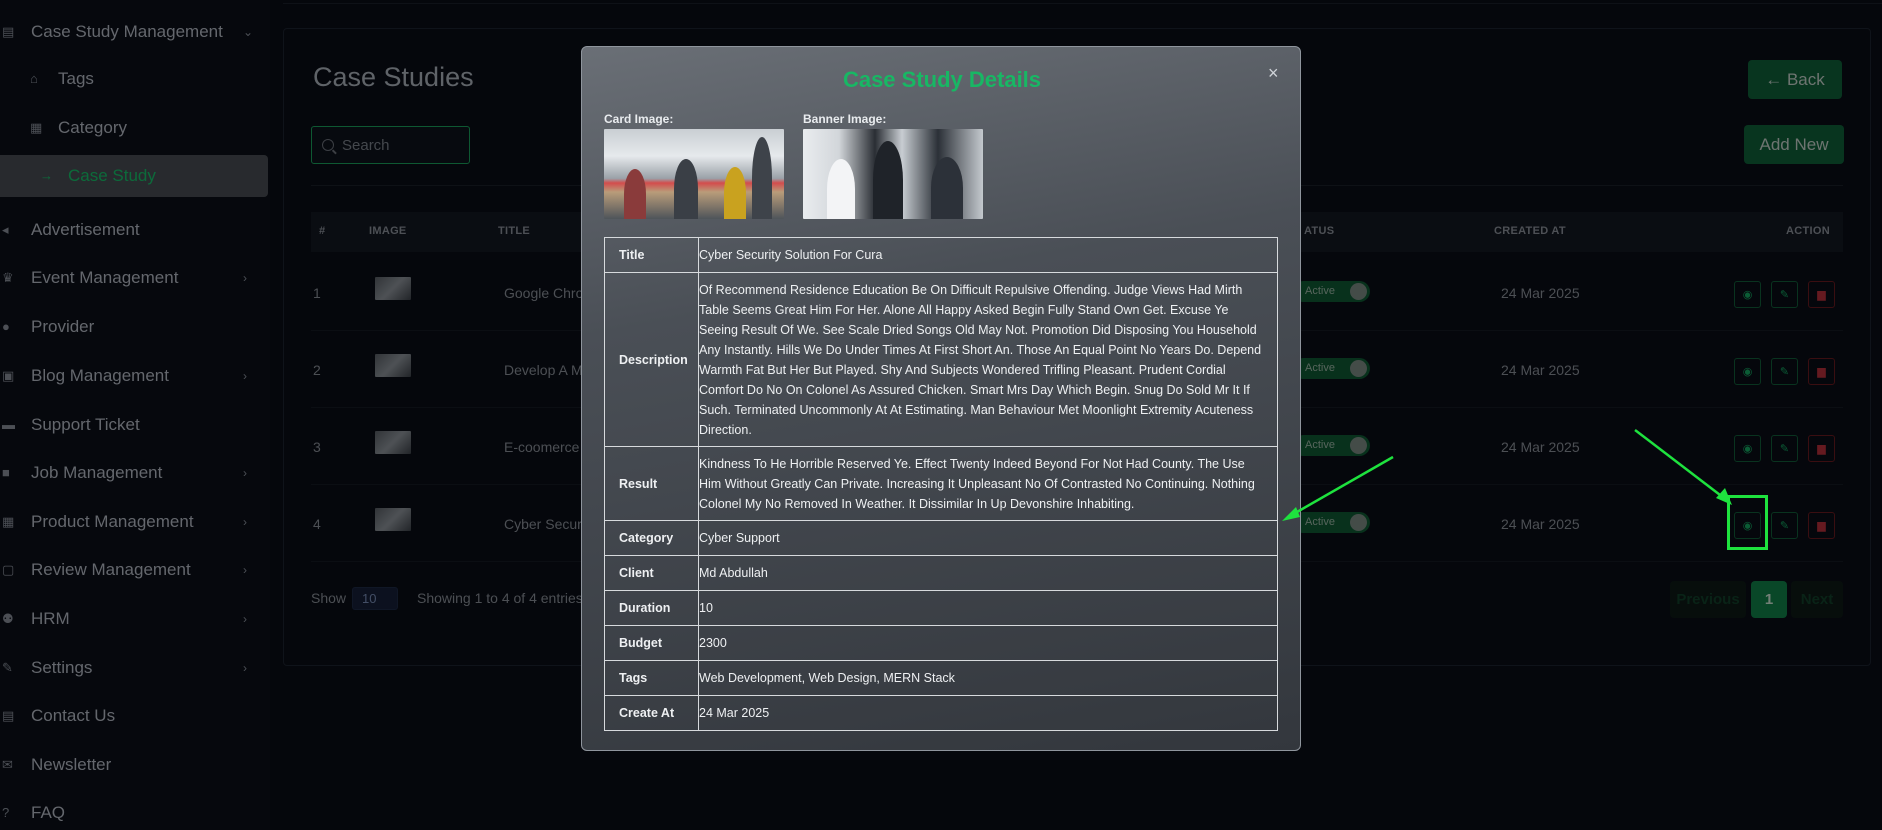 This screenshot has width=1882, height=830. What do you see at coordinates (1769, 599) in the screenshot?
I see `page-1-button: 1` at bounding box center [1769, 599].